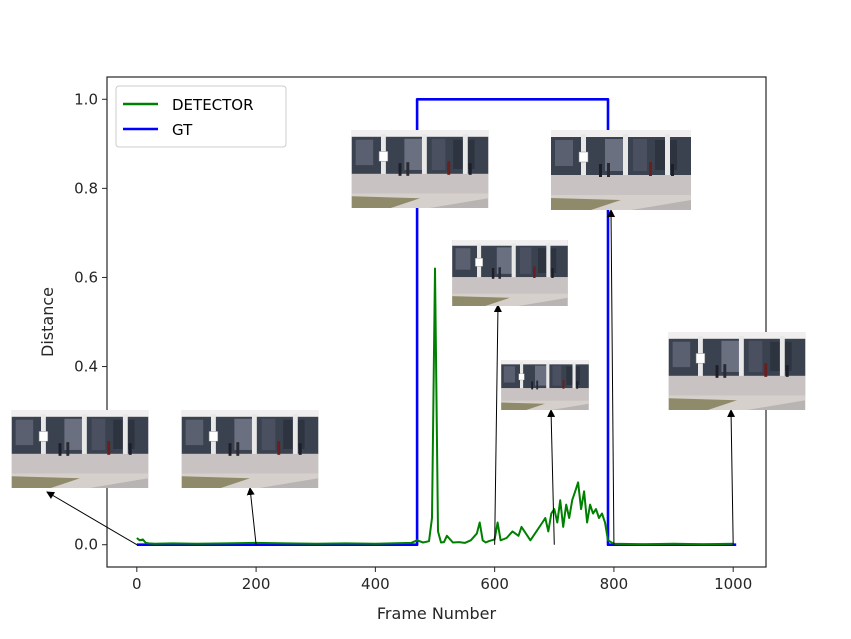 This screenshot has height=639, width=851. I want to click on x-tick-label: 800, so click(614, 584).